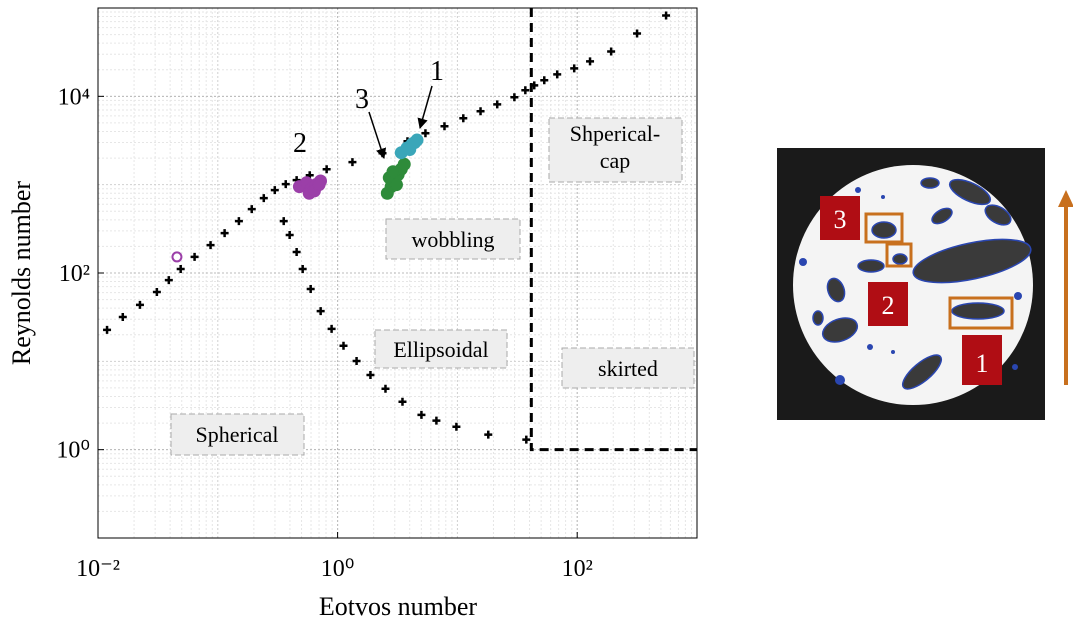 The image size is (1073, 631). What do you see at coordinates (177, 257) in the screenshot?
I see `open-circle-marker` at bounding box center [177, 257].